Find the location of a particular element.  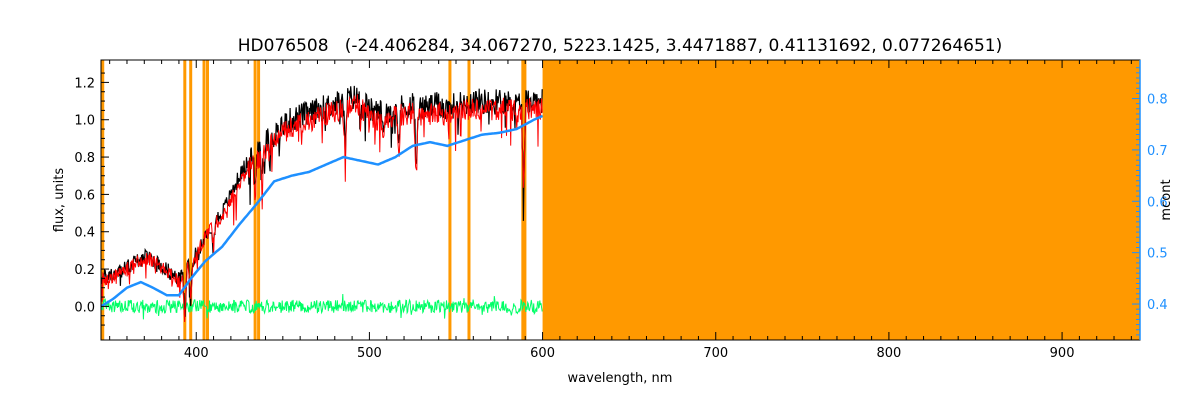

y-tick-label: 0.6 is located at coordinates (84, 195).